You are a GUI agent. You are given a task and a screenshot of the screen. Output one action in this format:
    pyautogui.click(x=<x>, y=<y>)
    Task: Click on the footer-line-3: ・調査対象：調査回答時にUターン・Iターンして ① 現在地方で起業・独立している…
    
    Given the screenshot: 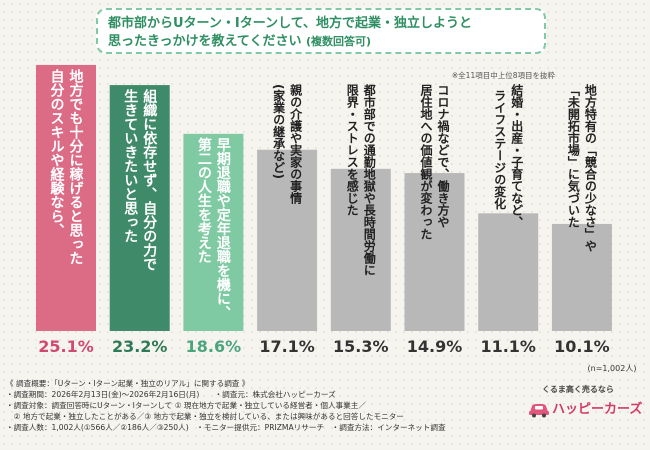 What is the action you would take?
    pyautogui.click(x=186, y=405)
    